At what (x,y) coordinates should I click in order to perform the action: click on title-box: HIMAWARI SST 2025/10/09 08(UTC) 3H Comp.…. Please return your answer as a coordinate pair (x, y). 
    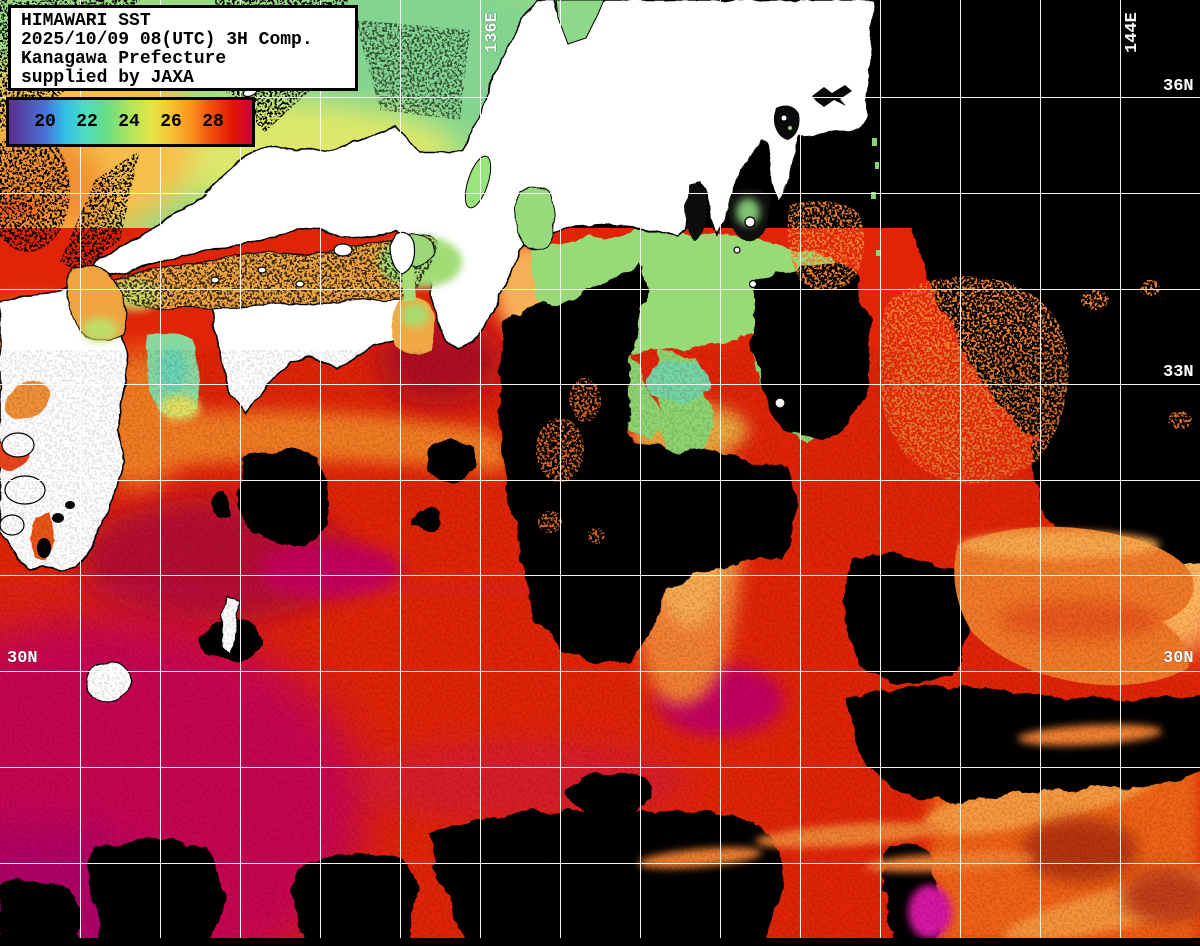
    Looking at the image, I should click on (183, 48).